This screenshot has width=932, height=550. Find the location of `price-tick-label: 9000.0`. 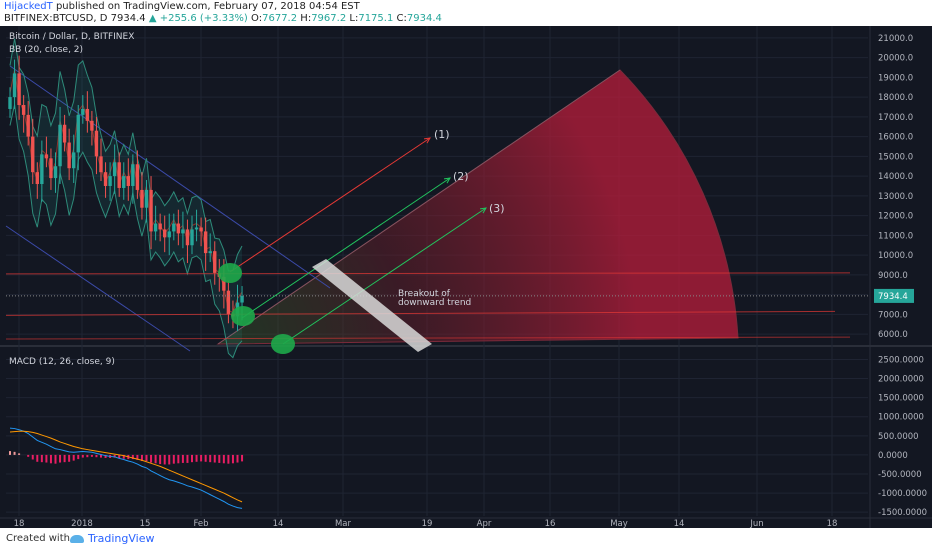

price-tick-label: 9000.0 is located at coordinates (893, 276).